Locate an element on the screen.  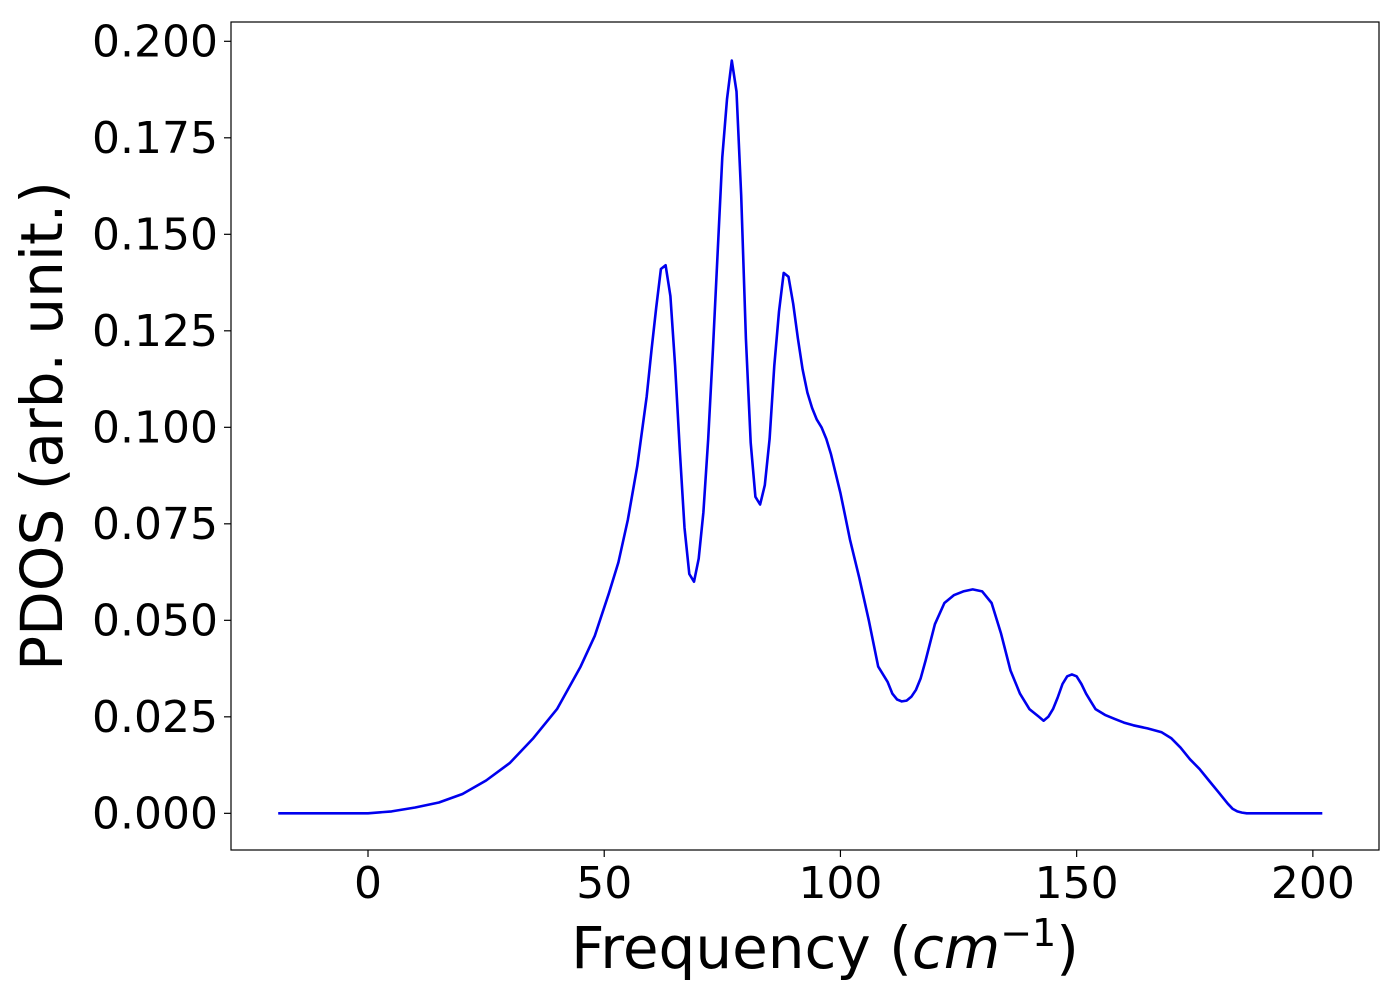
x-axis-label-unit: cm is located at coordinates (956, 948).